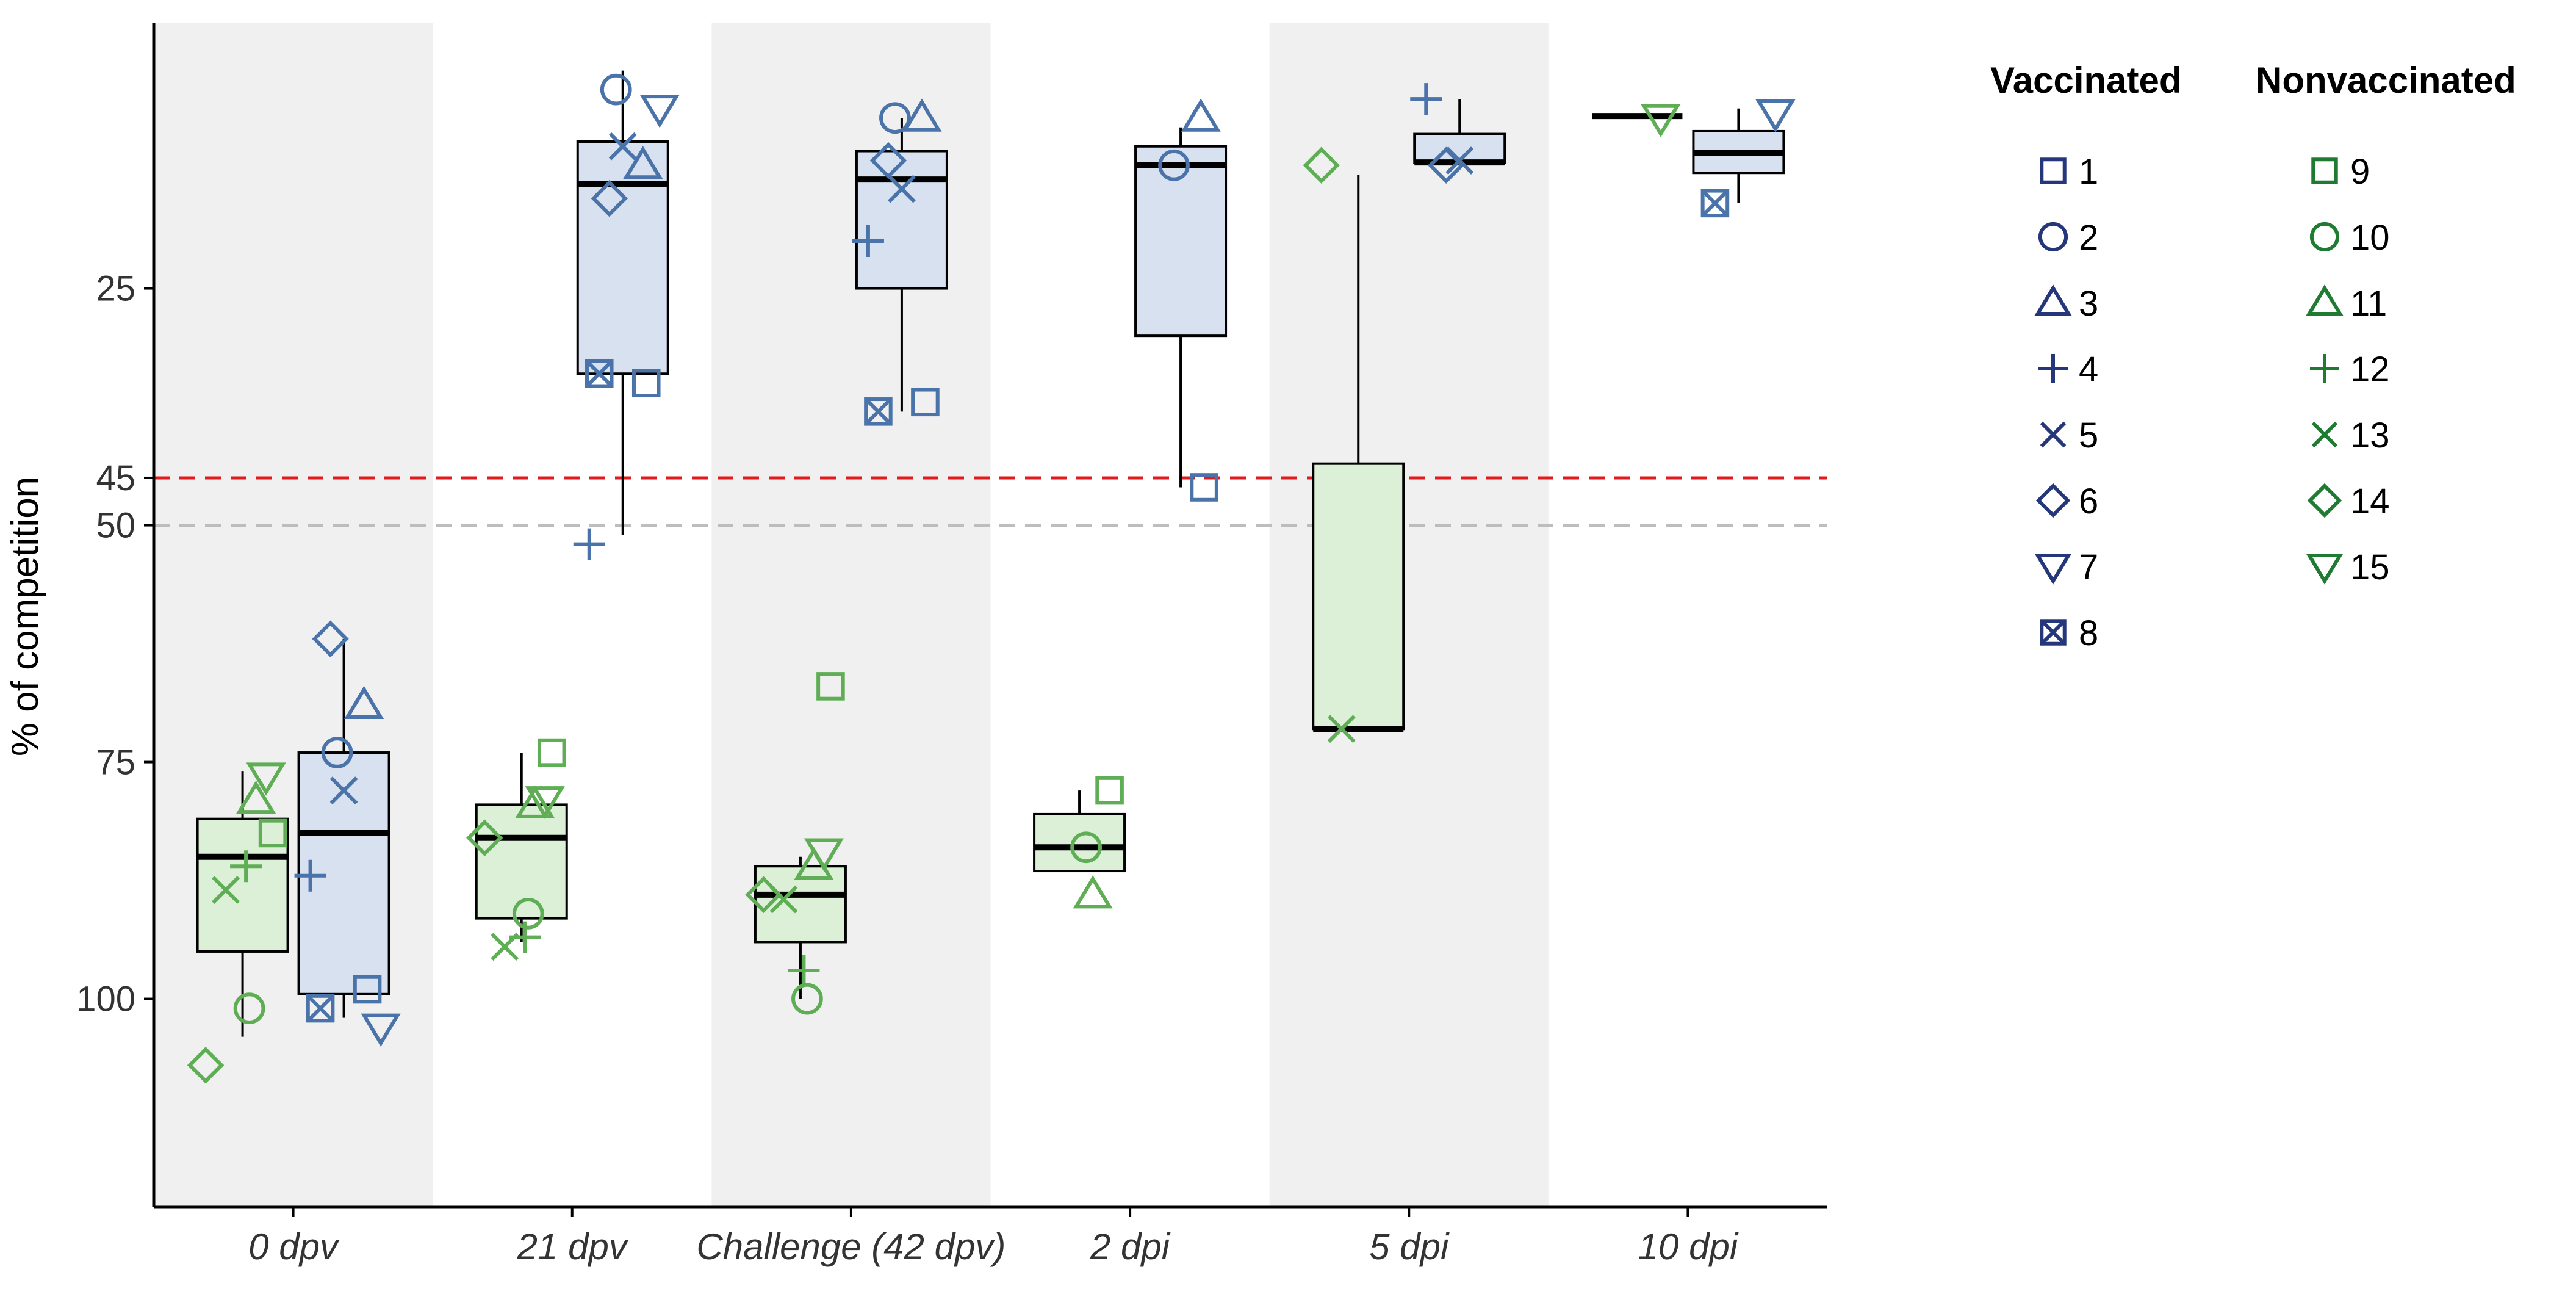  I want to click on legend-label: 8, so click(2088, 633).